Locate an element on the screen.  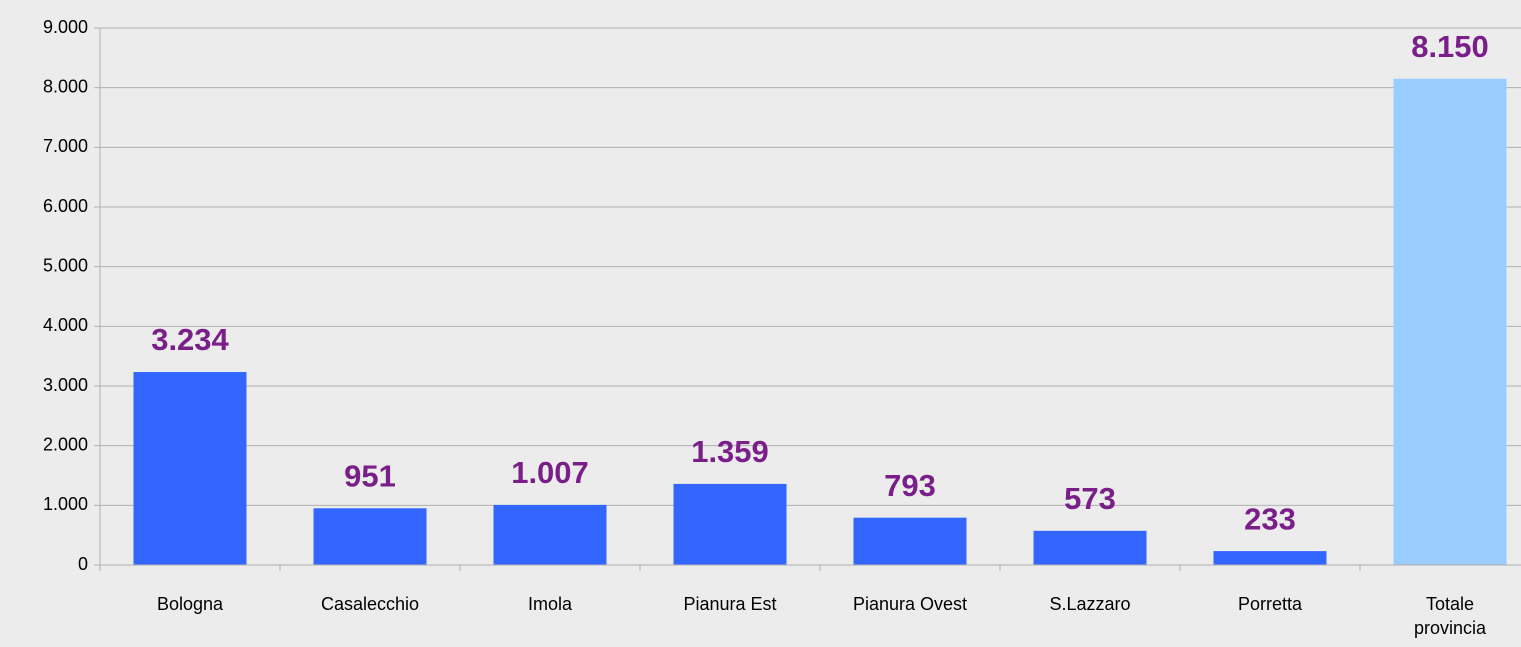
value-label: 1.007 is located at coordinates (550, 472).